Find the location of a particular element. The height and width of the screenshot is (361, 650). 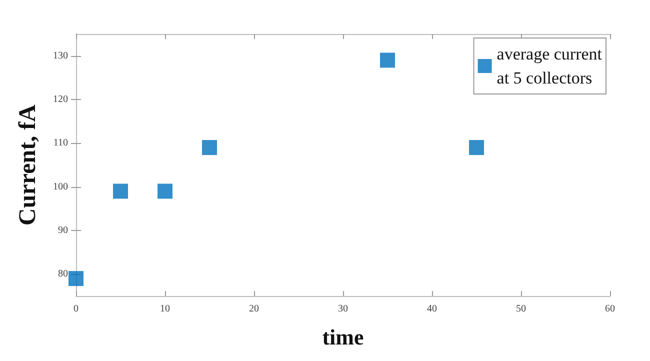

y-tick-label: 110 is located at coordinates (60, 143).